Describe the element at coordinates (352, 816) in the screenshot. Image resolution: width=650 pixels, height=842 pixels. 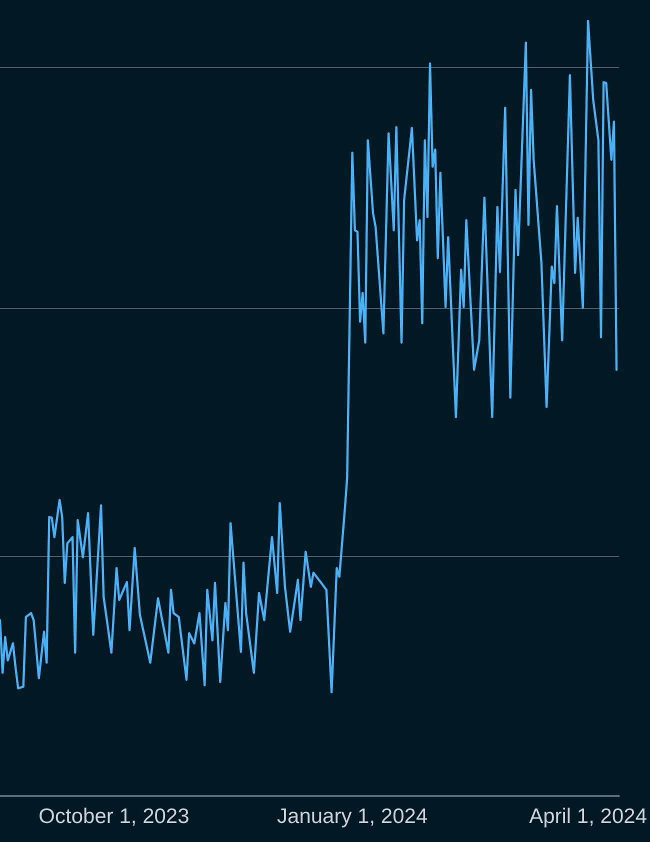
I see `x-tick-label: January 1, 2024` at that location.